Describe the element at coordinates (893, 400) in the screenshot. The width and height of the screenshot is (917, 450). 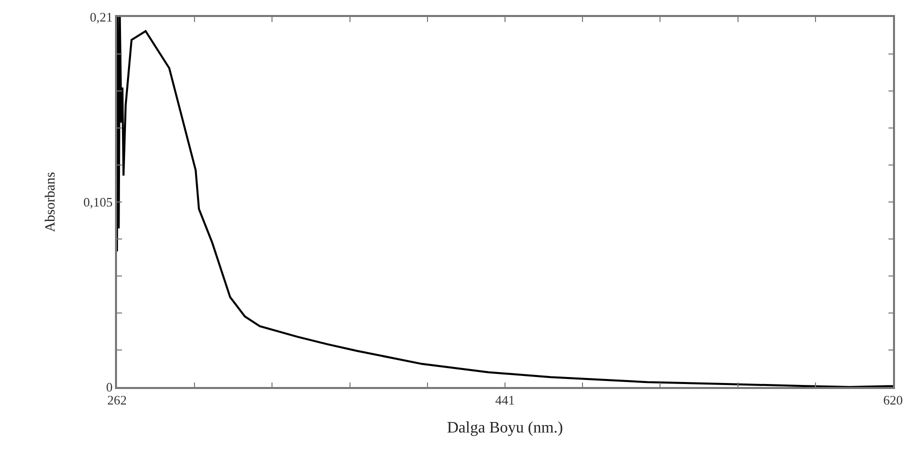
I see `x-tick-label: 620` at that location.